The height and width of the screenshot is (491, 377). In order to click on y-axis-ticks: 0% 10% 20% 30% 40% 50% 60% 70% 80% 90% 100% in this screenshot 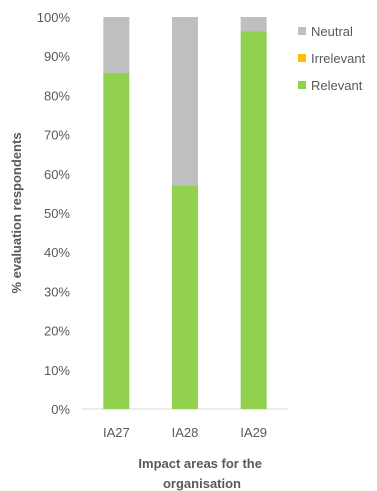, I will do `click(54, 213)`.